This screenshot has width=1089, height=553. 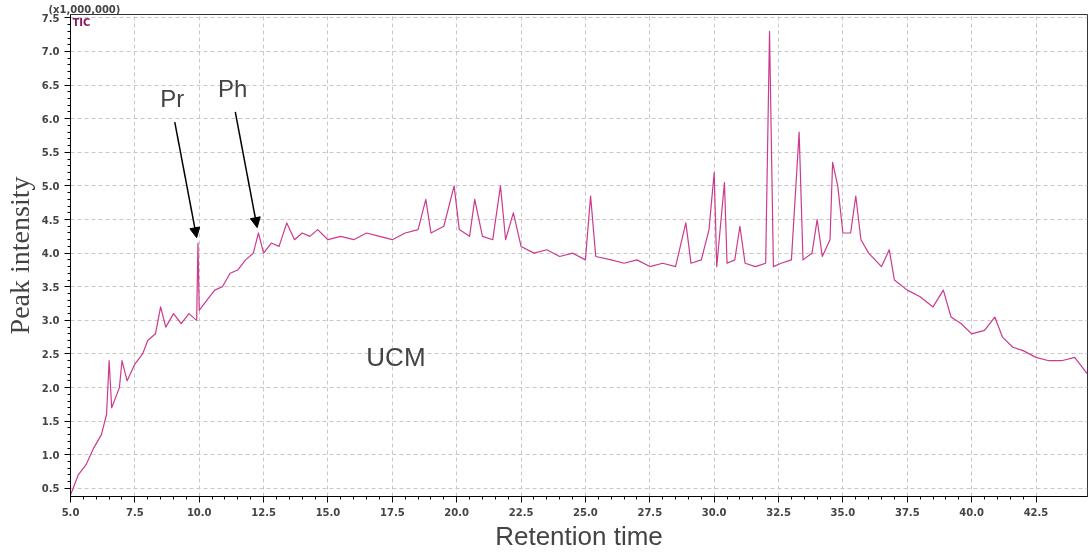 I want to click on x-tick-label: 17.5, so click(x=392, y=512).